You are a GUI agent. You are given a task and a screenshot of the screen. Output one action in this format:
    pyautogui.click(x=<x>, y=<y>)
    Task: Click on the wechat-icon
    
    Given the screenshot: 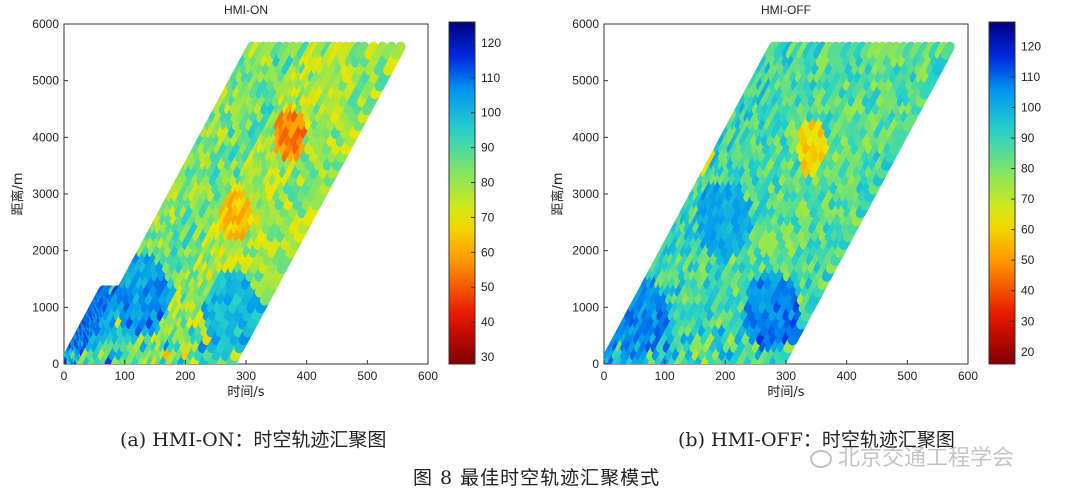 What is the action you would take?
    pyautogui.click(x=821, y=459)
    